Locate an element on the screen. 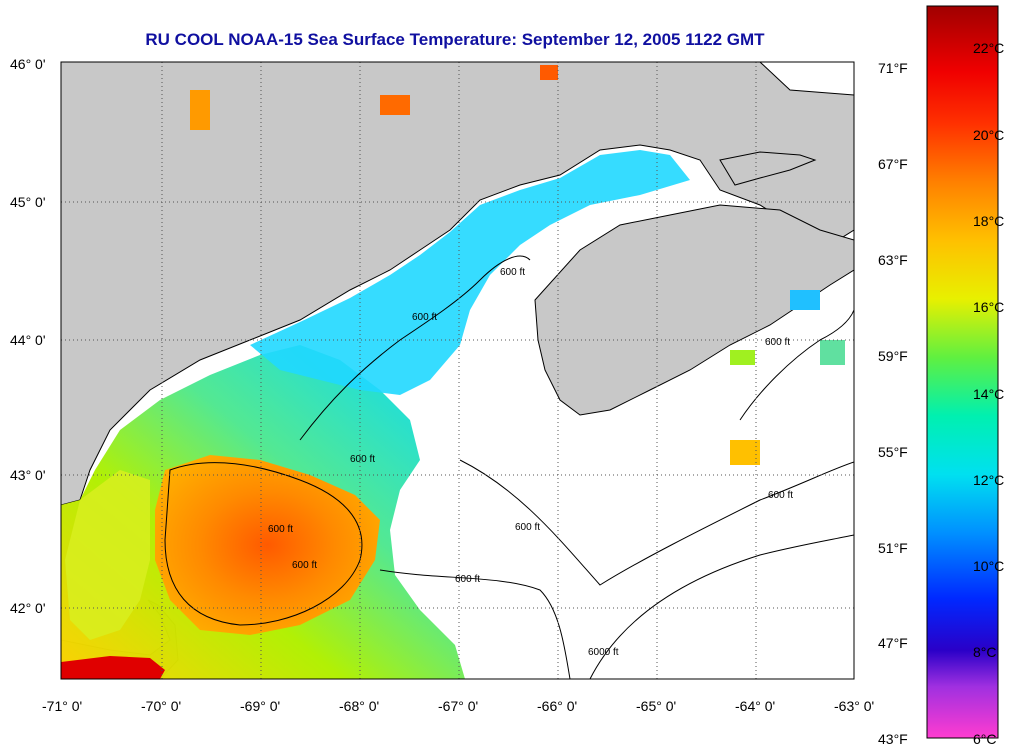  celsius-label: 16°C is located at coordinates (988, 307).